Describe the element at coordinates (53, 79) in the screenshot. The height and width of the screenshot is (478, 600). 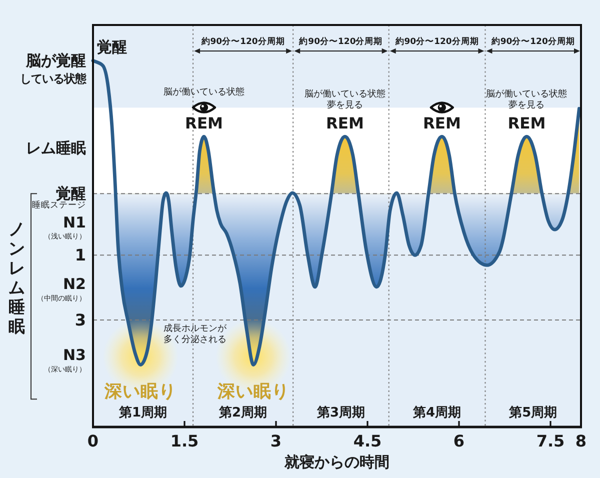
I see `y-tick-label: している状態` at that location.